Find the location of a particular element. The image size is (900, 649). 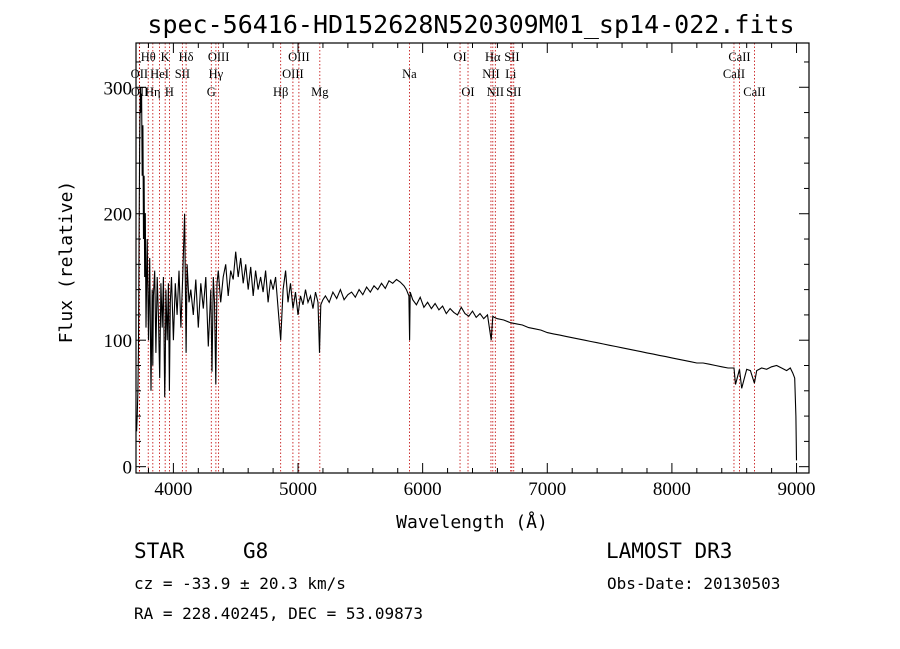

x-tick-label: 8000 is located at coordinates (672, 489).